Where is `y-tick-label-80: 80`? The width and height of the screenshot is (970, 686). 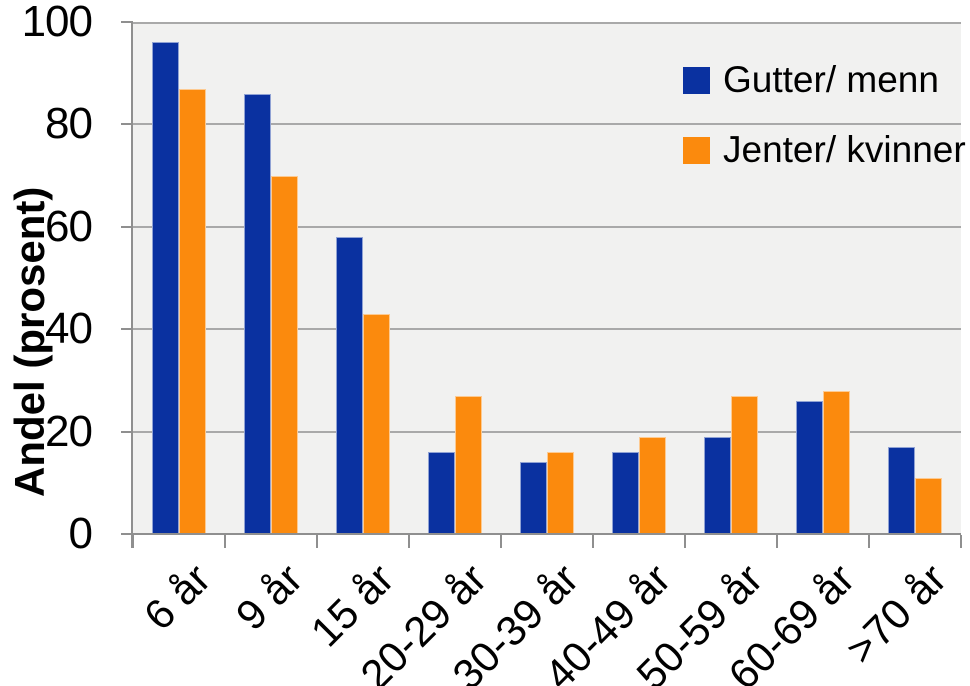 y-tick-label-80: 80 is located at coordinates (69, 124).